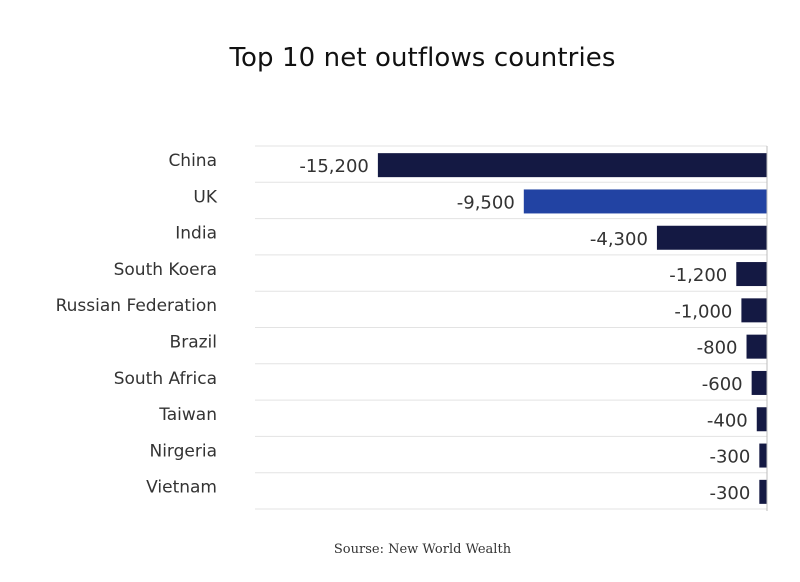 Image resolution: width=800 pixels, height=582 pixels. What do you see at coordinates (422, 549) in the screenshot?
I see `source-note: Sourse: New World Wealth` at bounding box center [422, 549].